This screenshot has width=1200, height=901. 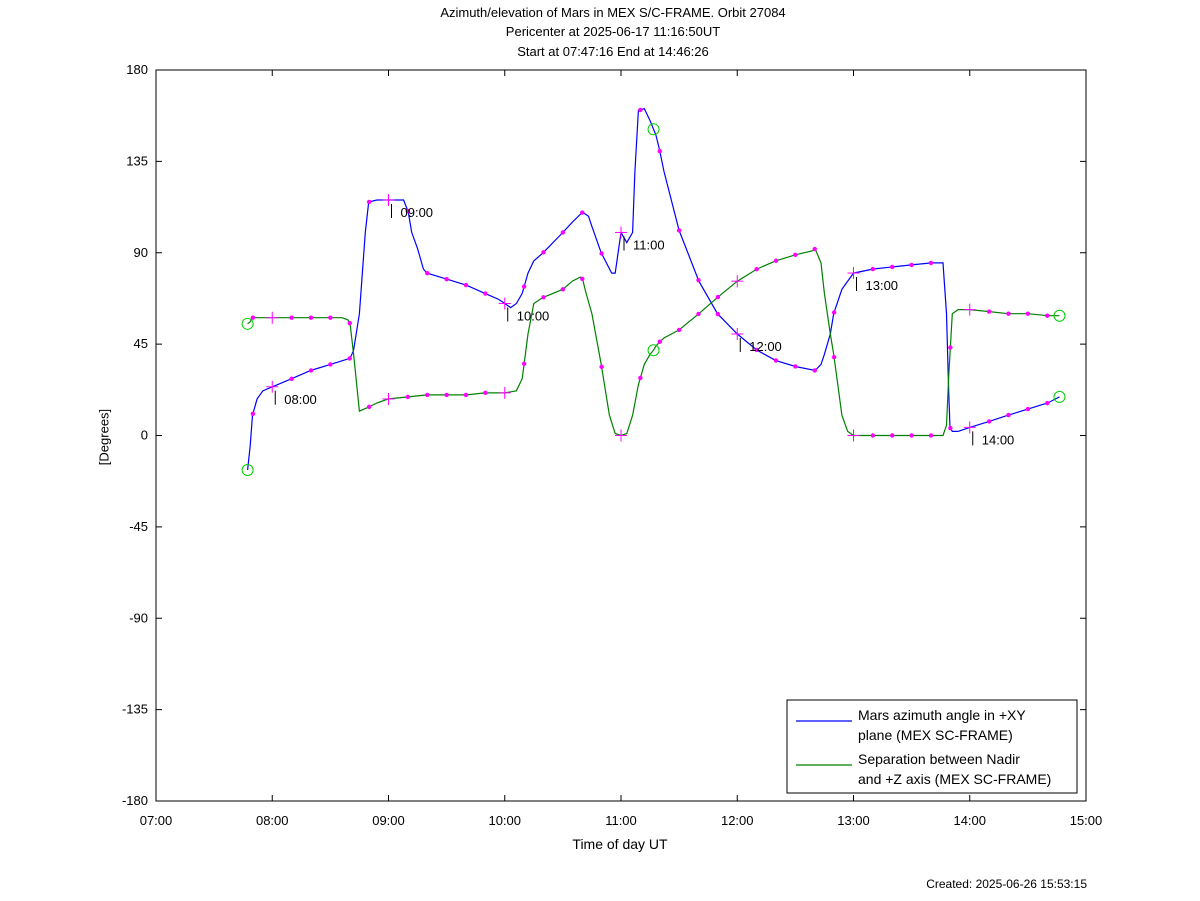 I want to click on hour-annotation-label: 09:00, so click(x=417, y=212).